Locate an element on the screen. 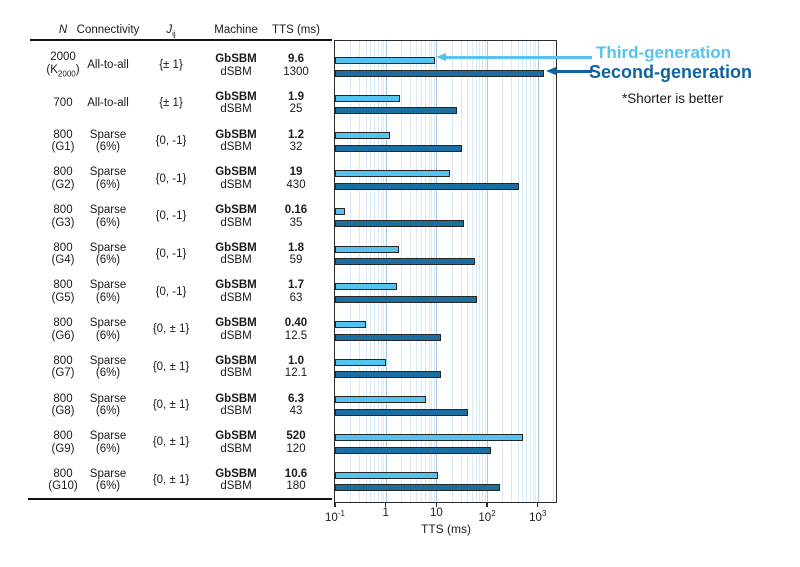  cell-tts: 6.3 43 is located at coordinates (296, 405).